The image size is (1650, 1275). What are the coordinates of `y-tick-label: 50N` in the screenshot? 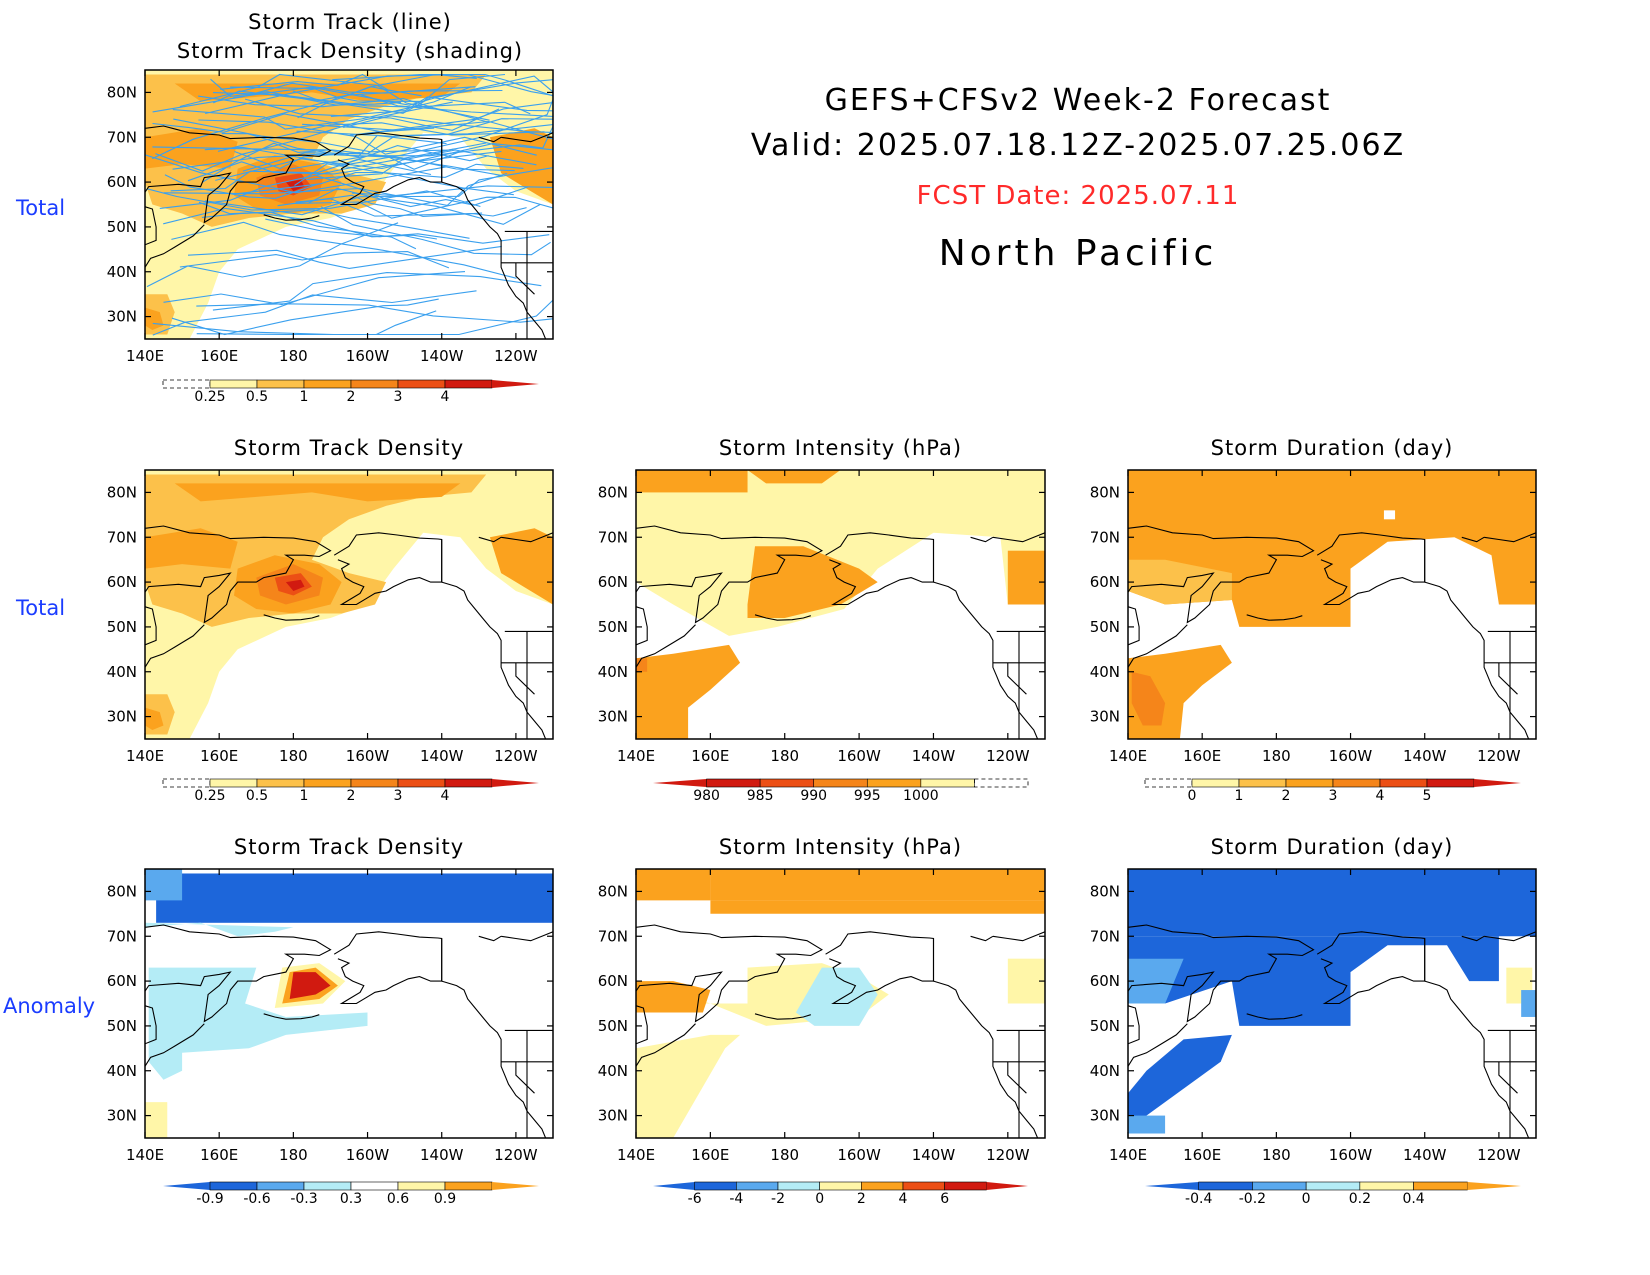 It's located at (122, 227).